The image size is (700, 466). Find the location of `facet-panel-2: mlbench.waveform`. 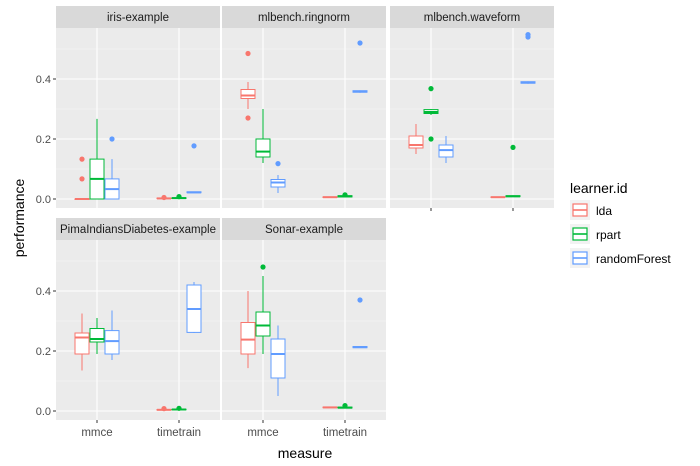

facet-panel-2: mlbench.waveform is located at coordinates (472, 108).